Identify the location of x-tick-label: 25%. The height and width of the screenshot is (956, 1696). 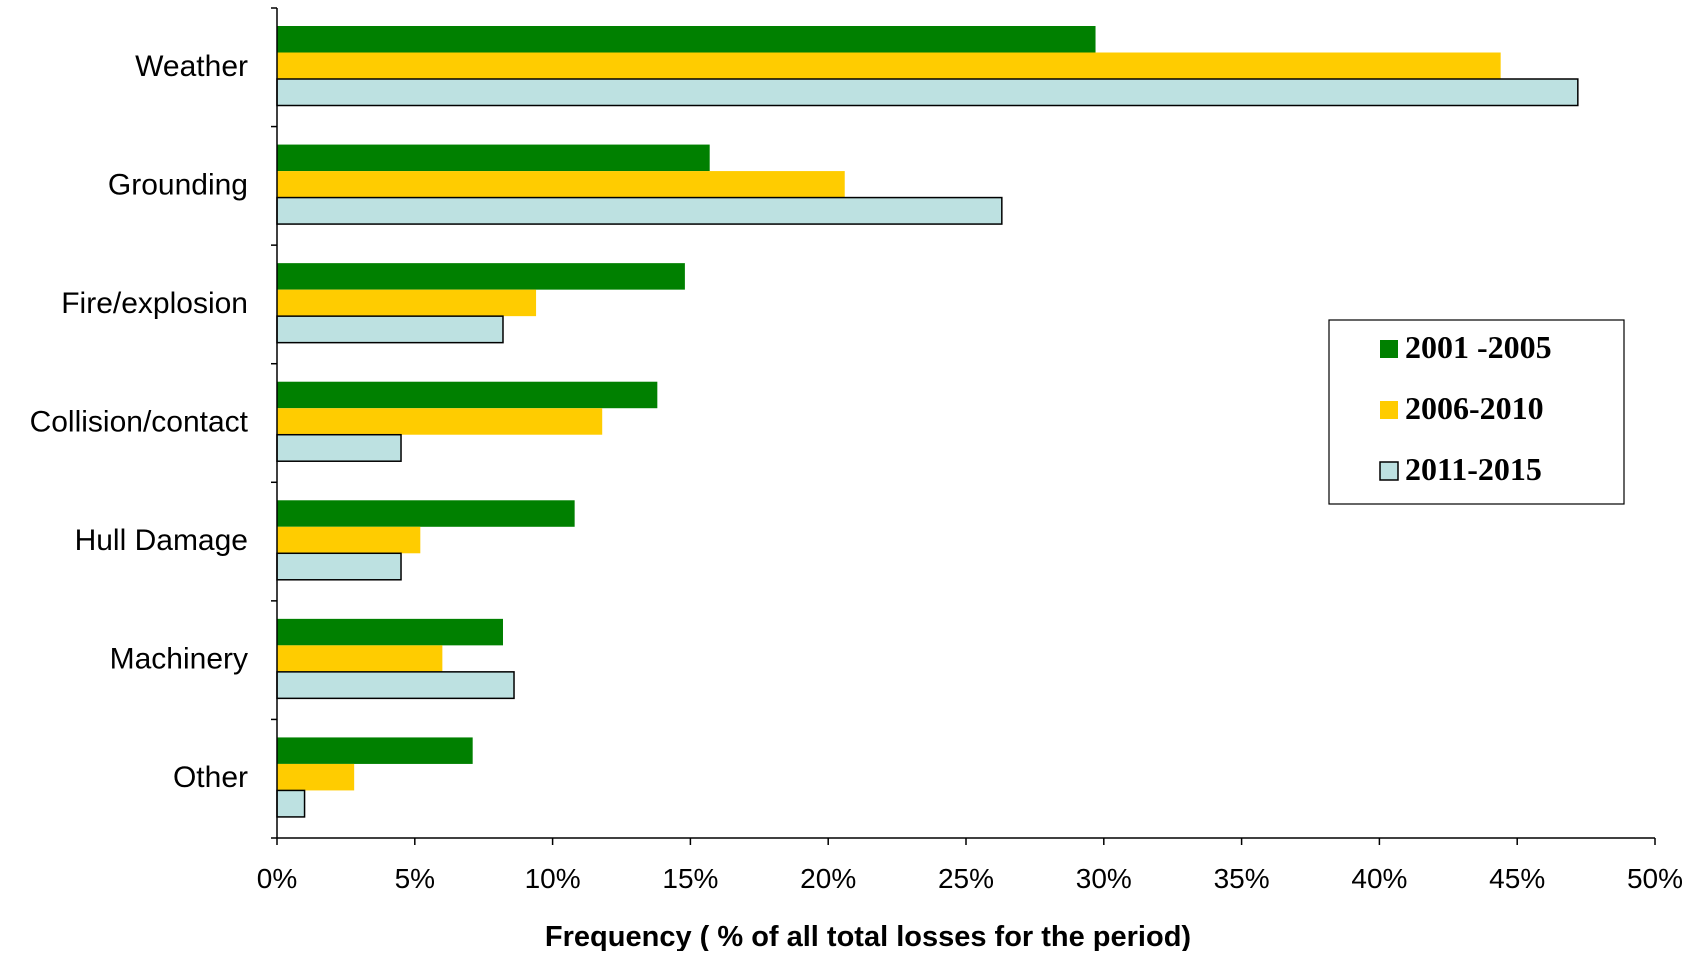
(966, 878).